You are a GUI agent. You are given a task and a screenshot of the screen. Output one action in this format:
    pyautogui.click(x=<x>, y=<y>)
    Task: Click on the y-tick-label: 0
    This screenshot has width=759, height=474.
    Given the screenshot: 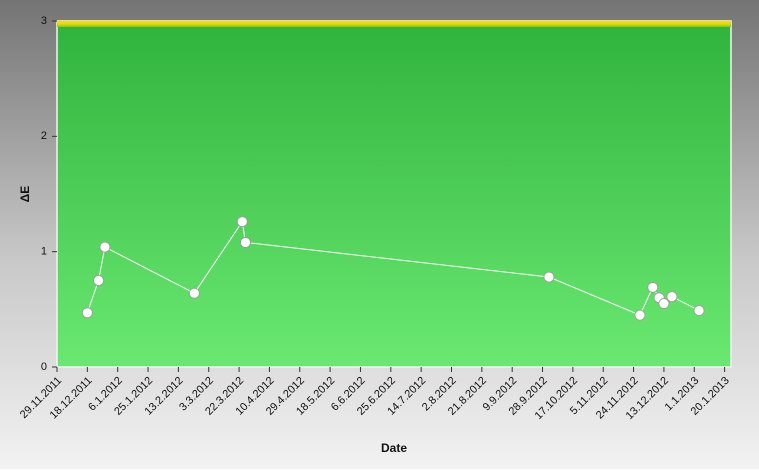 What is the action you would take?
    pyautogui.click(x=44, y=367)
    